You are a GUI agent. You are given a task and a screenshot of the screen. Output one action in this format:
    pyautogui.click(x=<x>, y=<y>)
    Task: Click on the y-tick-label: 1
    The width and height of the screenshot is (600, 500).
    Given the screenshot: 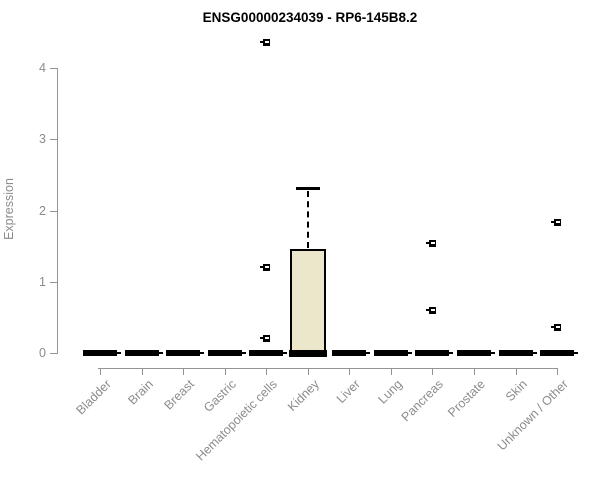 What is the action you would take?
    pyautogui.click(x=42, y=282)
    